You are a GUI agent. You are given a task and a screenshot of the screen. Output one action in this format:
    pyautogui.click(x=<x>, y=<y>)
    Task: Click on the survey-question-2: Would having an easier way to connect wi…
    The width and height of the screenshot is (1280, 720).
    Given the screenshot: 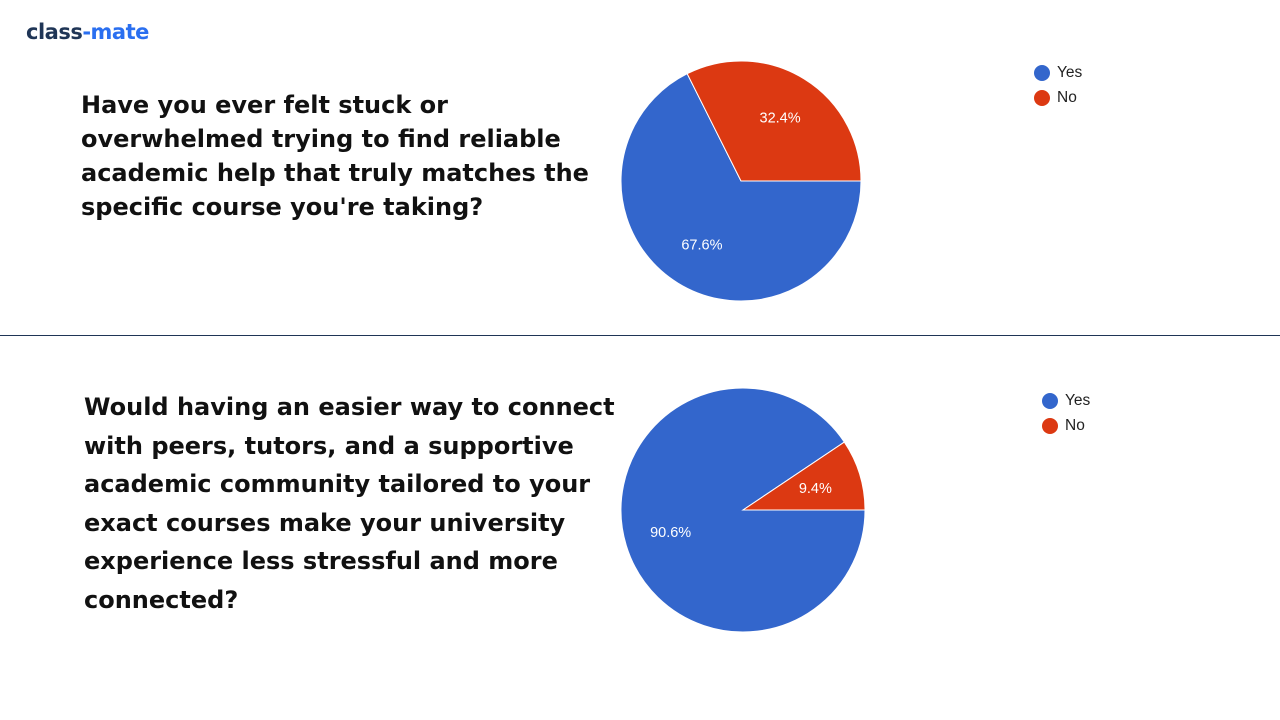 What is the action you would take?
    pyautogui.click(x=349, y=503)
    